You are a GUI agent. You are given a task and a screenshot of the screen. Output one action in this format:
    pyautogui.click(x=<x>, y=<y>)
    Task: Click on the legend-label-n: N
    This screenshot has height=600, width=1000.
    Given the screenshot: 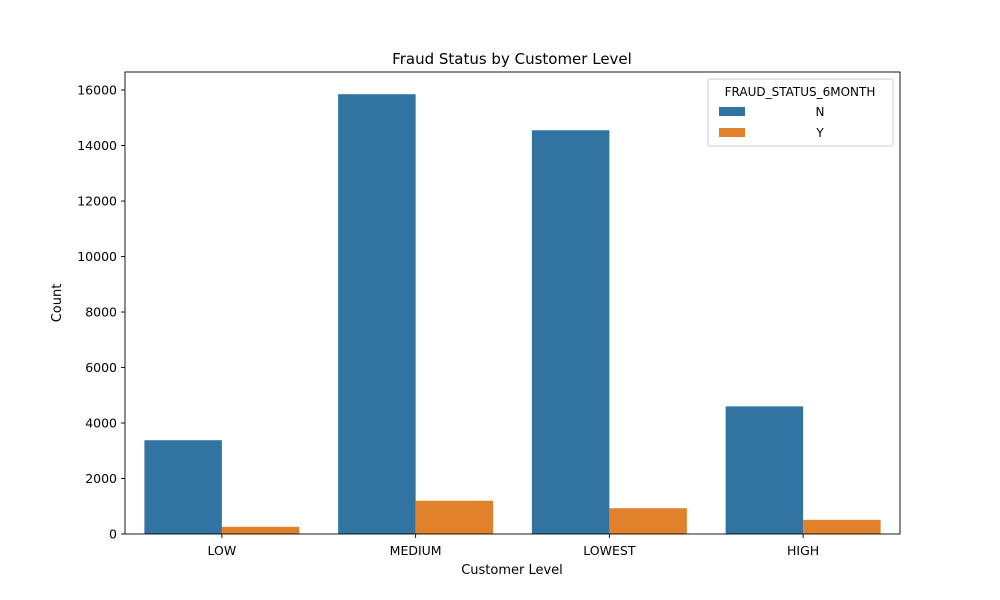 What is the action you would take?
    pyautogui.click(x=820, y=112)
    